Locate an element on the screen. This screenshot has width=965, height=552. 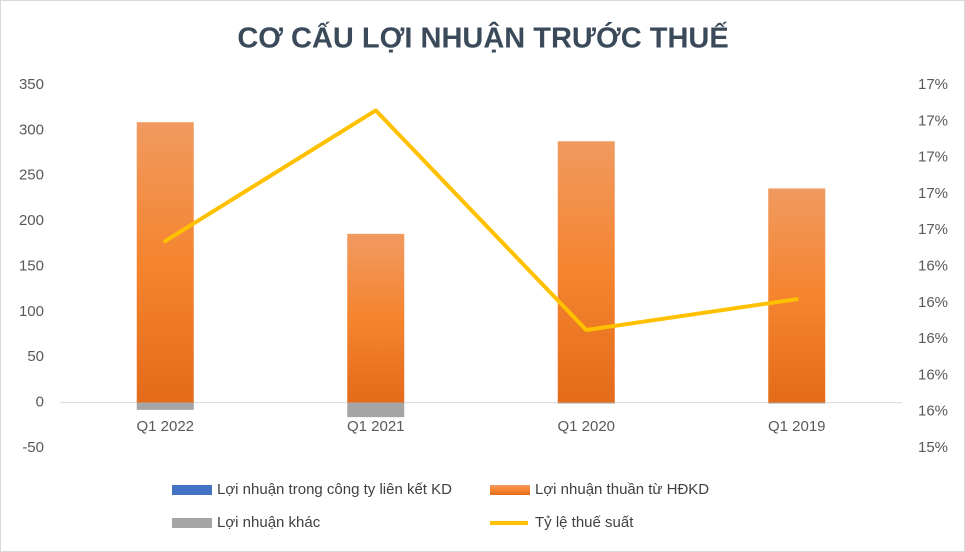
y-tick-label: 200 is located at coordinates (31, 220).